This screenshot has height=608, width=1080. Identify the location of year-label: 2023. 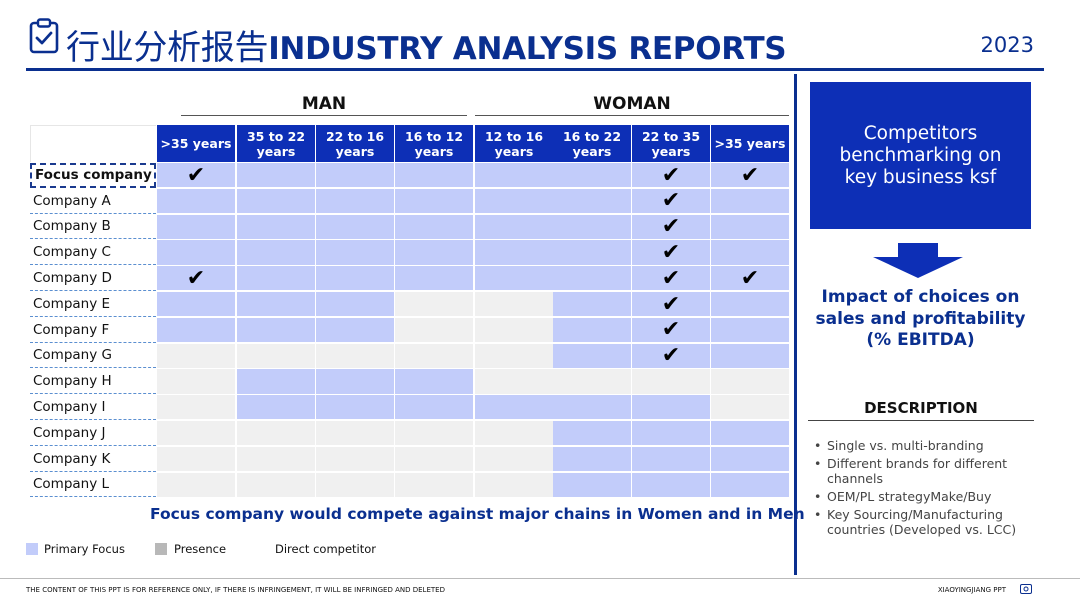
(1007, 45).